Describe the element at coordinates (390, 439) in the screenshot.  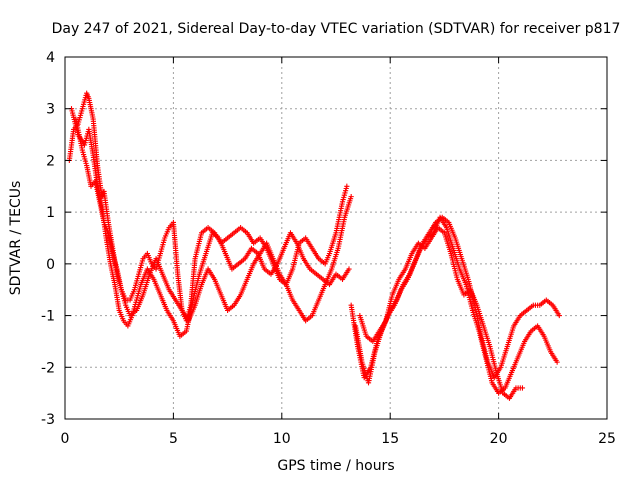
I see `x-tick-label: 15` at that location.